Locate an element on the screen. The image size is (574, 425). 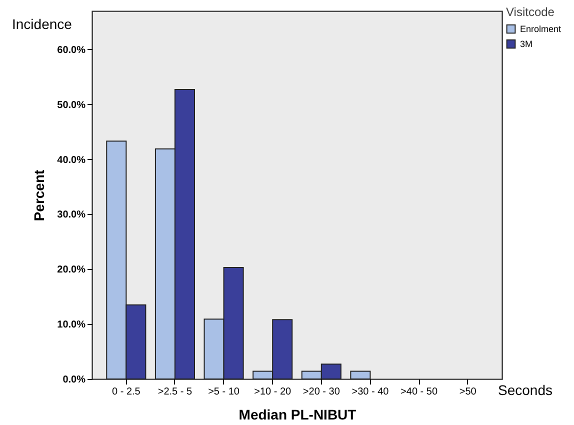
y-tick-label: 20.0% is located at coordinates (71, 270).